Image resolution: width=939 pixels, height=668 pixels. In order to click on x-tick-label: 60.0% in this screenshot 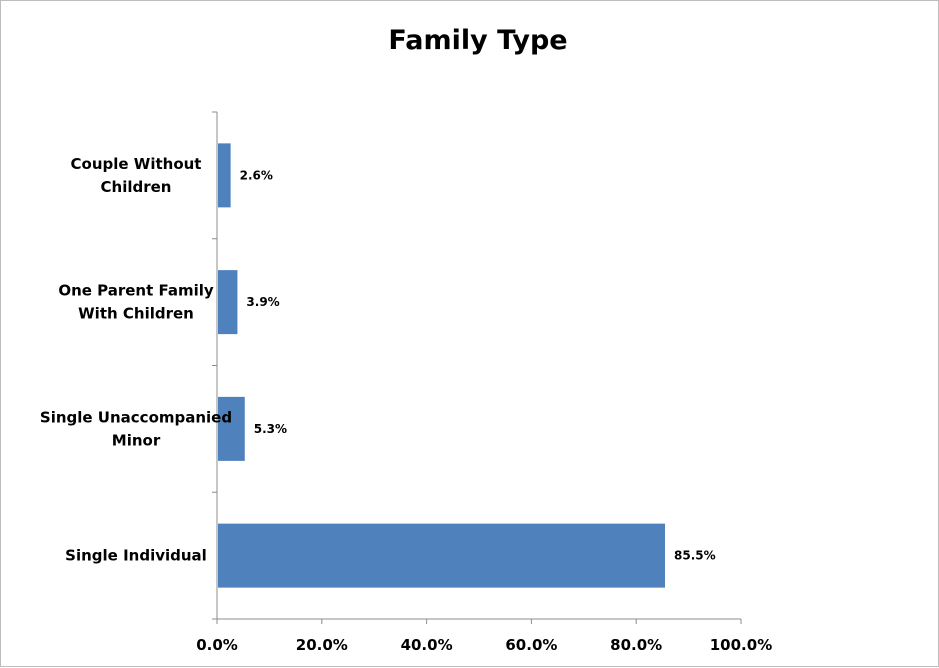, I will do `click(531, 645)`.